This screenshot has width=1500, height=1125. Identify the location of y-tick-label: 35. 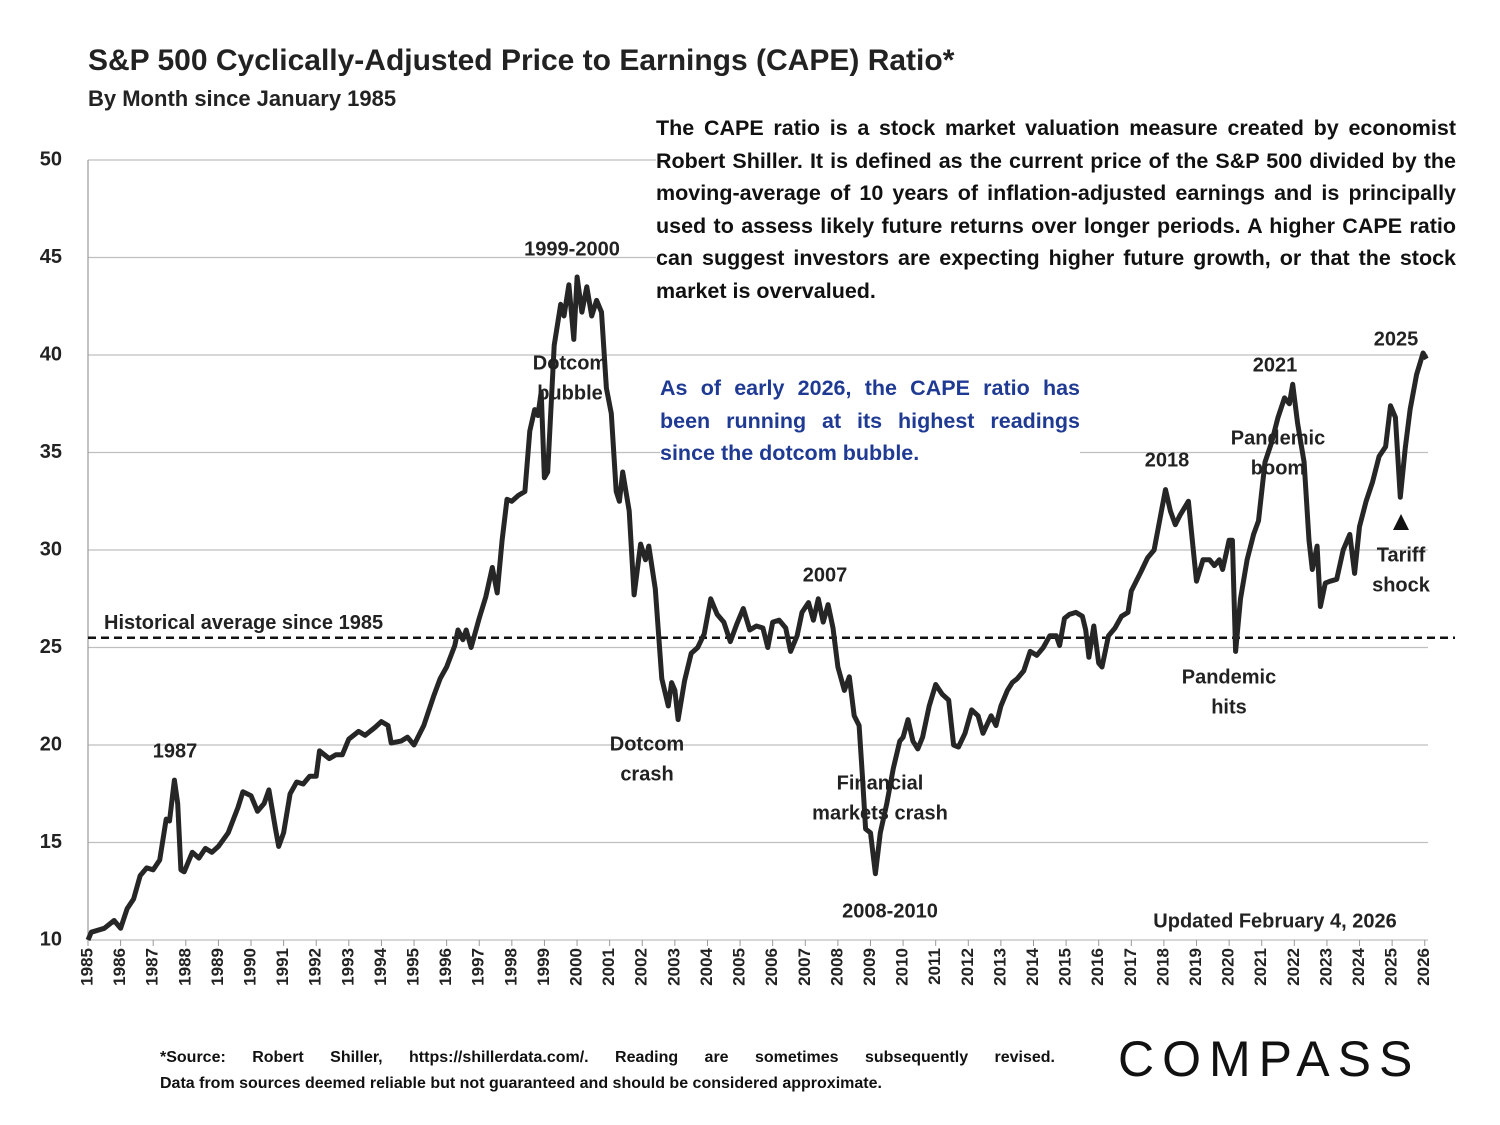
(51, 452).